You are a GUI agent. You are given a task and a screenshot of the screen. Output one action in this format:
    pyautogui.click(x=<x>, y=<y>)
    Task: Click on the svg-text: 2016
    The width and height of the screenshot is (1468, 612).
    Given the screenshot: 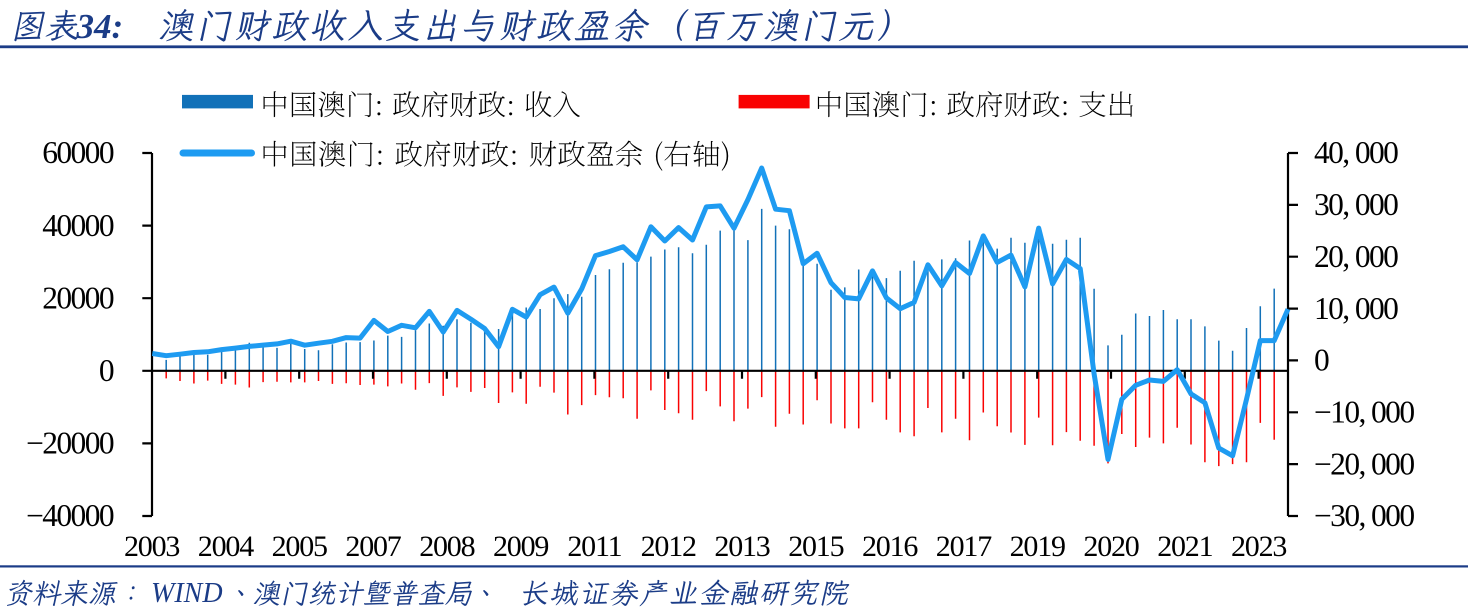 What is the action you would take?
    pyautogui.click(x=890, y=546)
    